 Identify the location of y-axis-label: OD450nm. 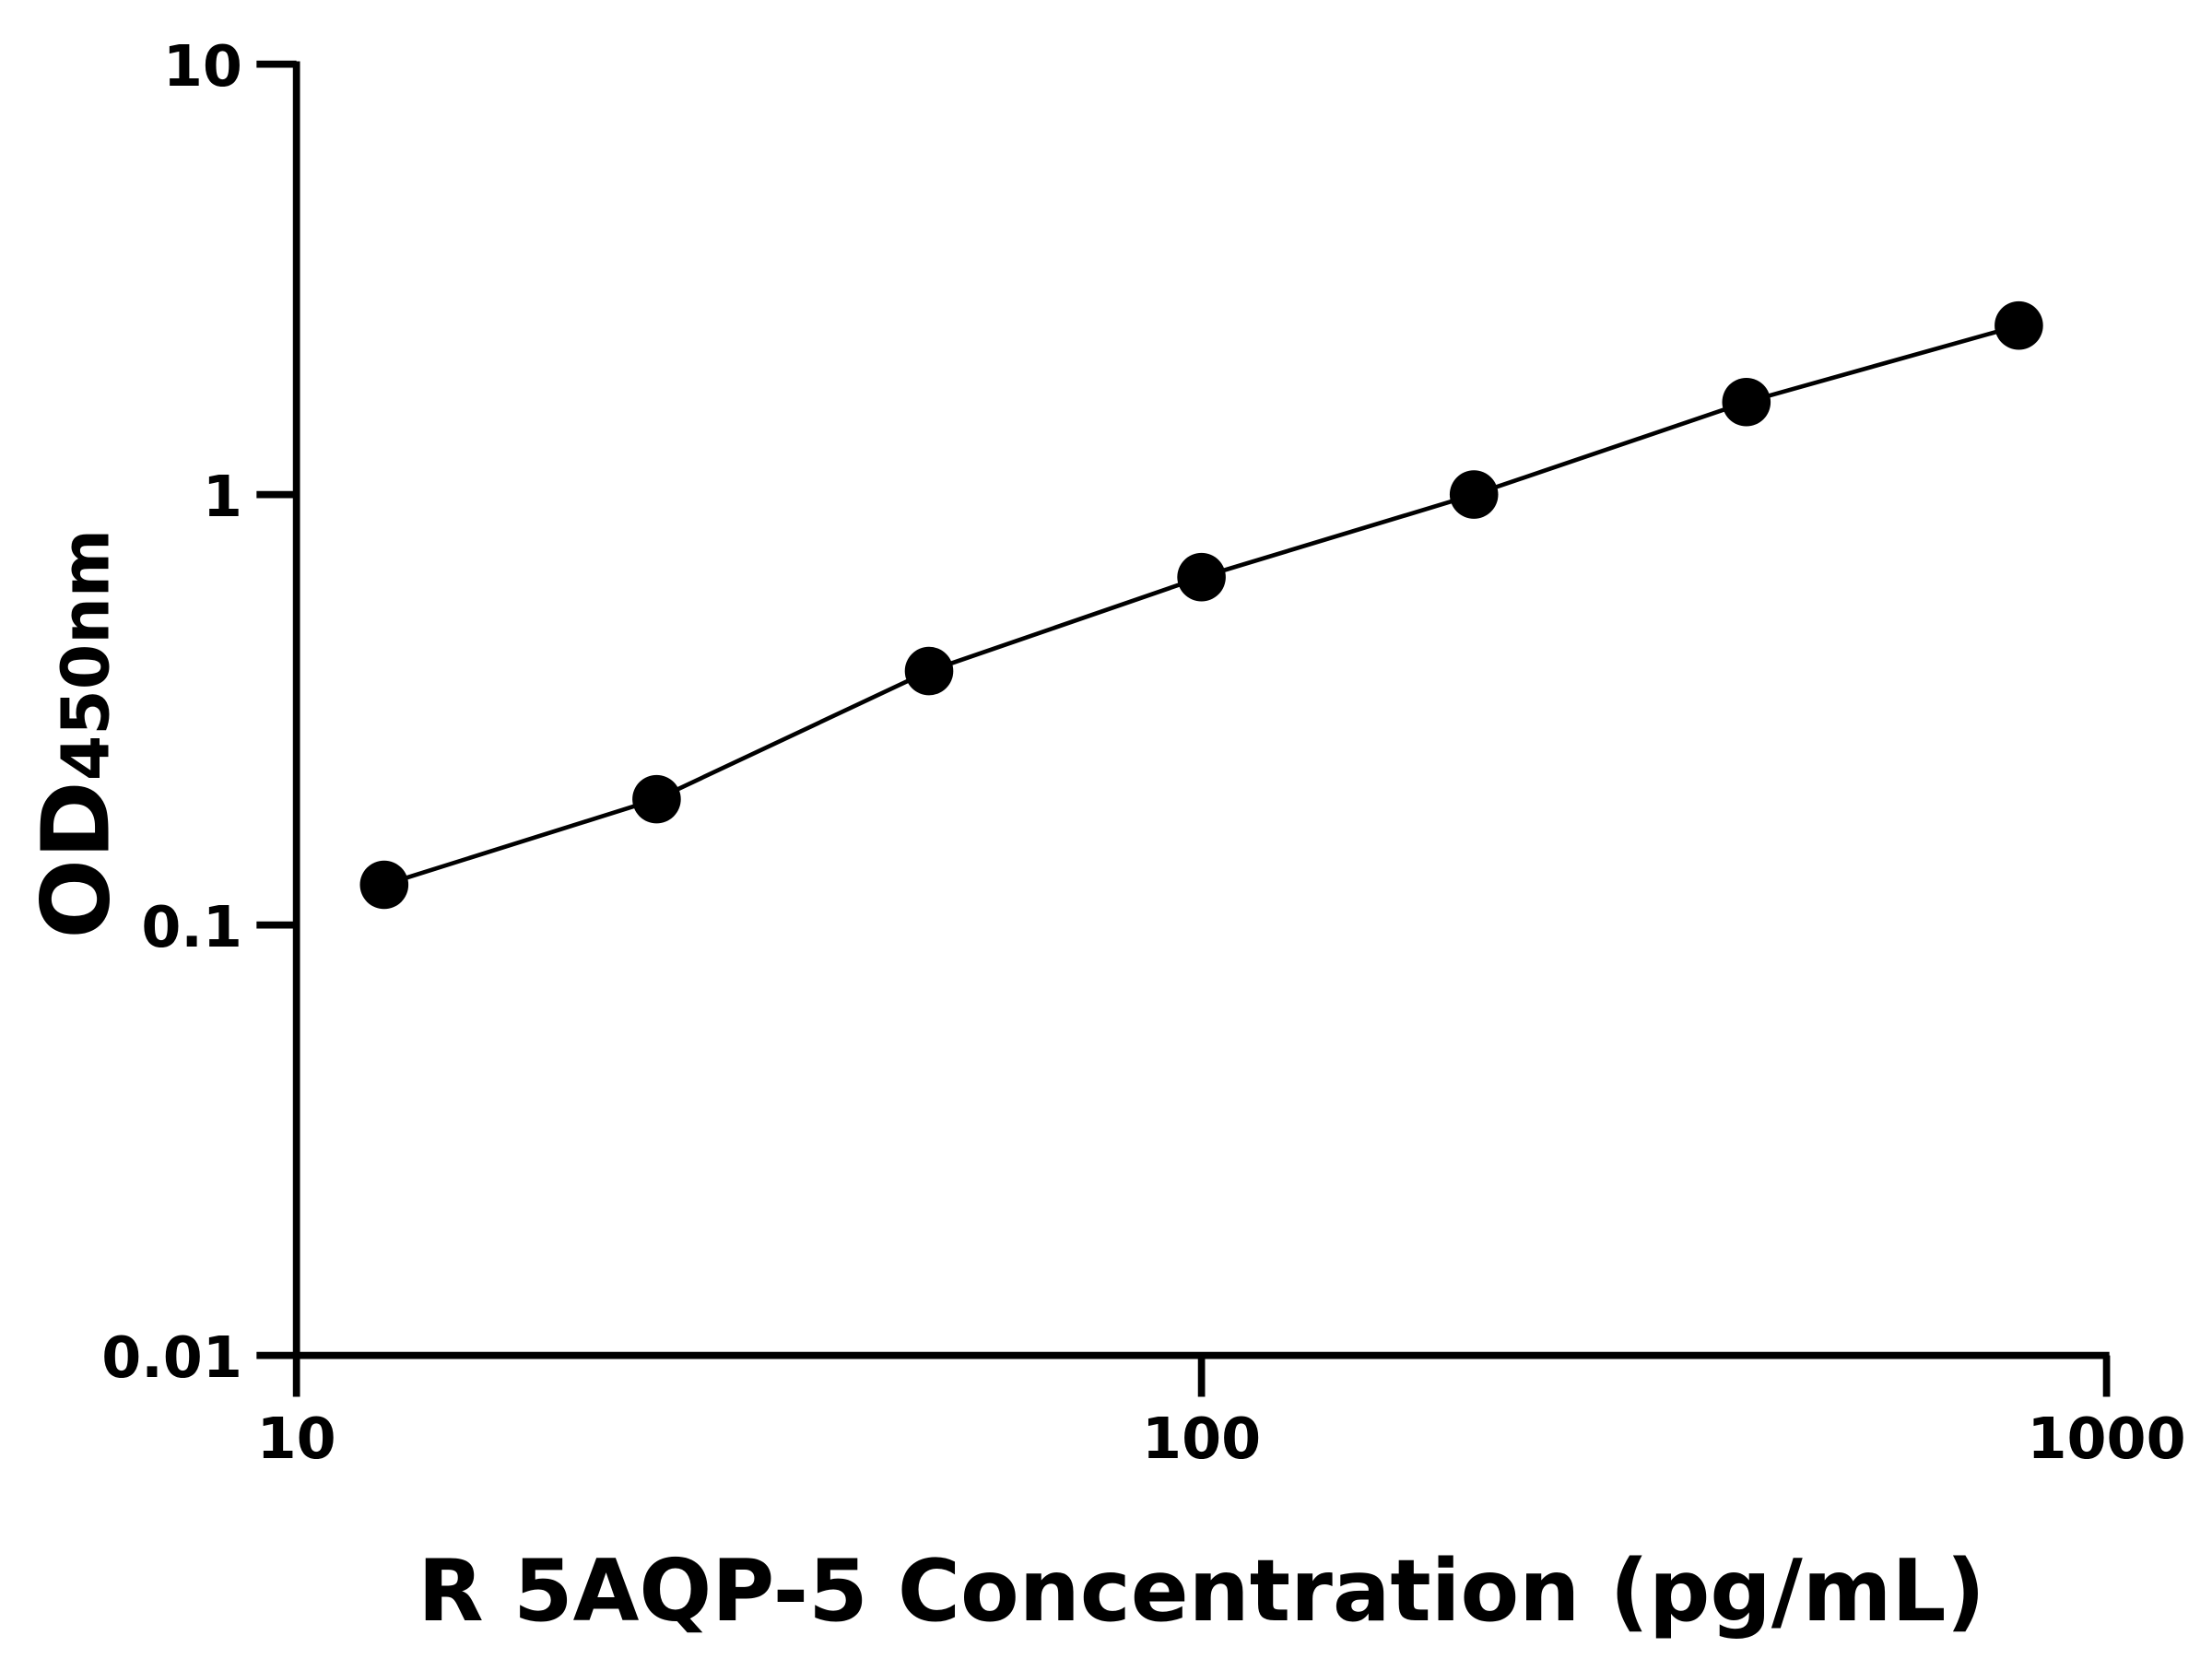
(77, 734).